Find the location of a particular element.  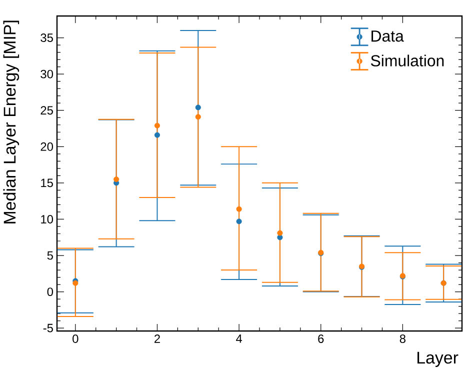

y-tick-label: 15 is located at coordinates (47, 183).